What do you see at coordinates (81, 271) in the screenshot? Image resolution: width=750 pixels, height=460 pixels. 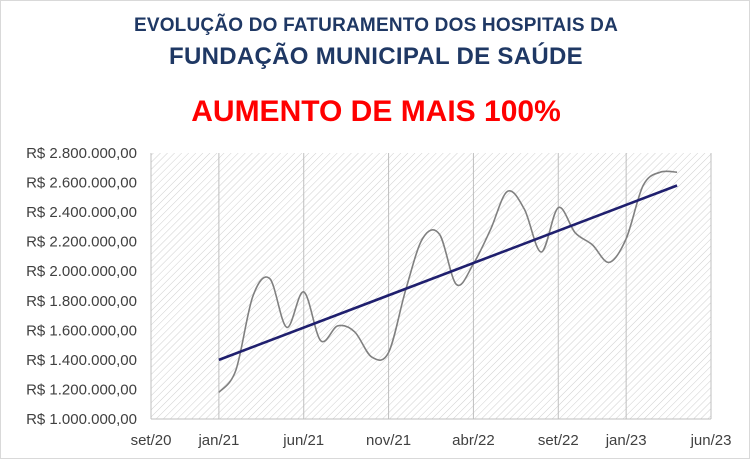 I see `y-tick-label: R$ 2.000.000,00` at bounding box center [81, 271].